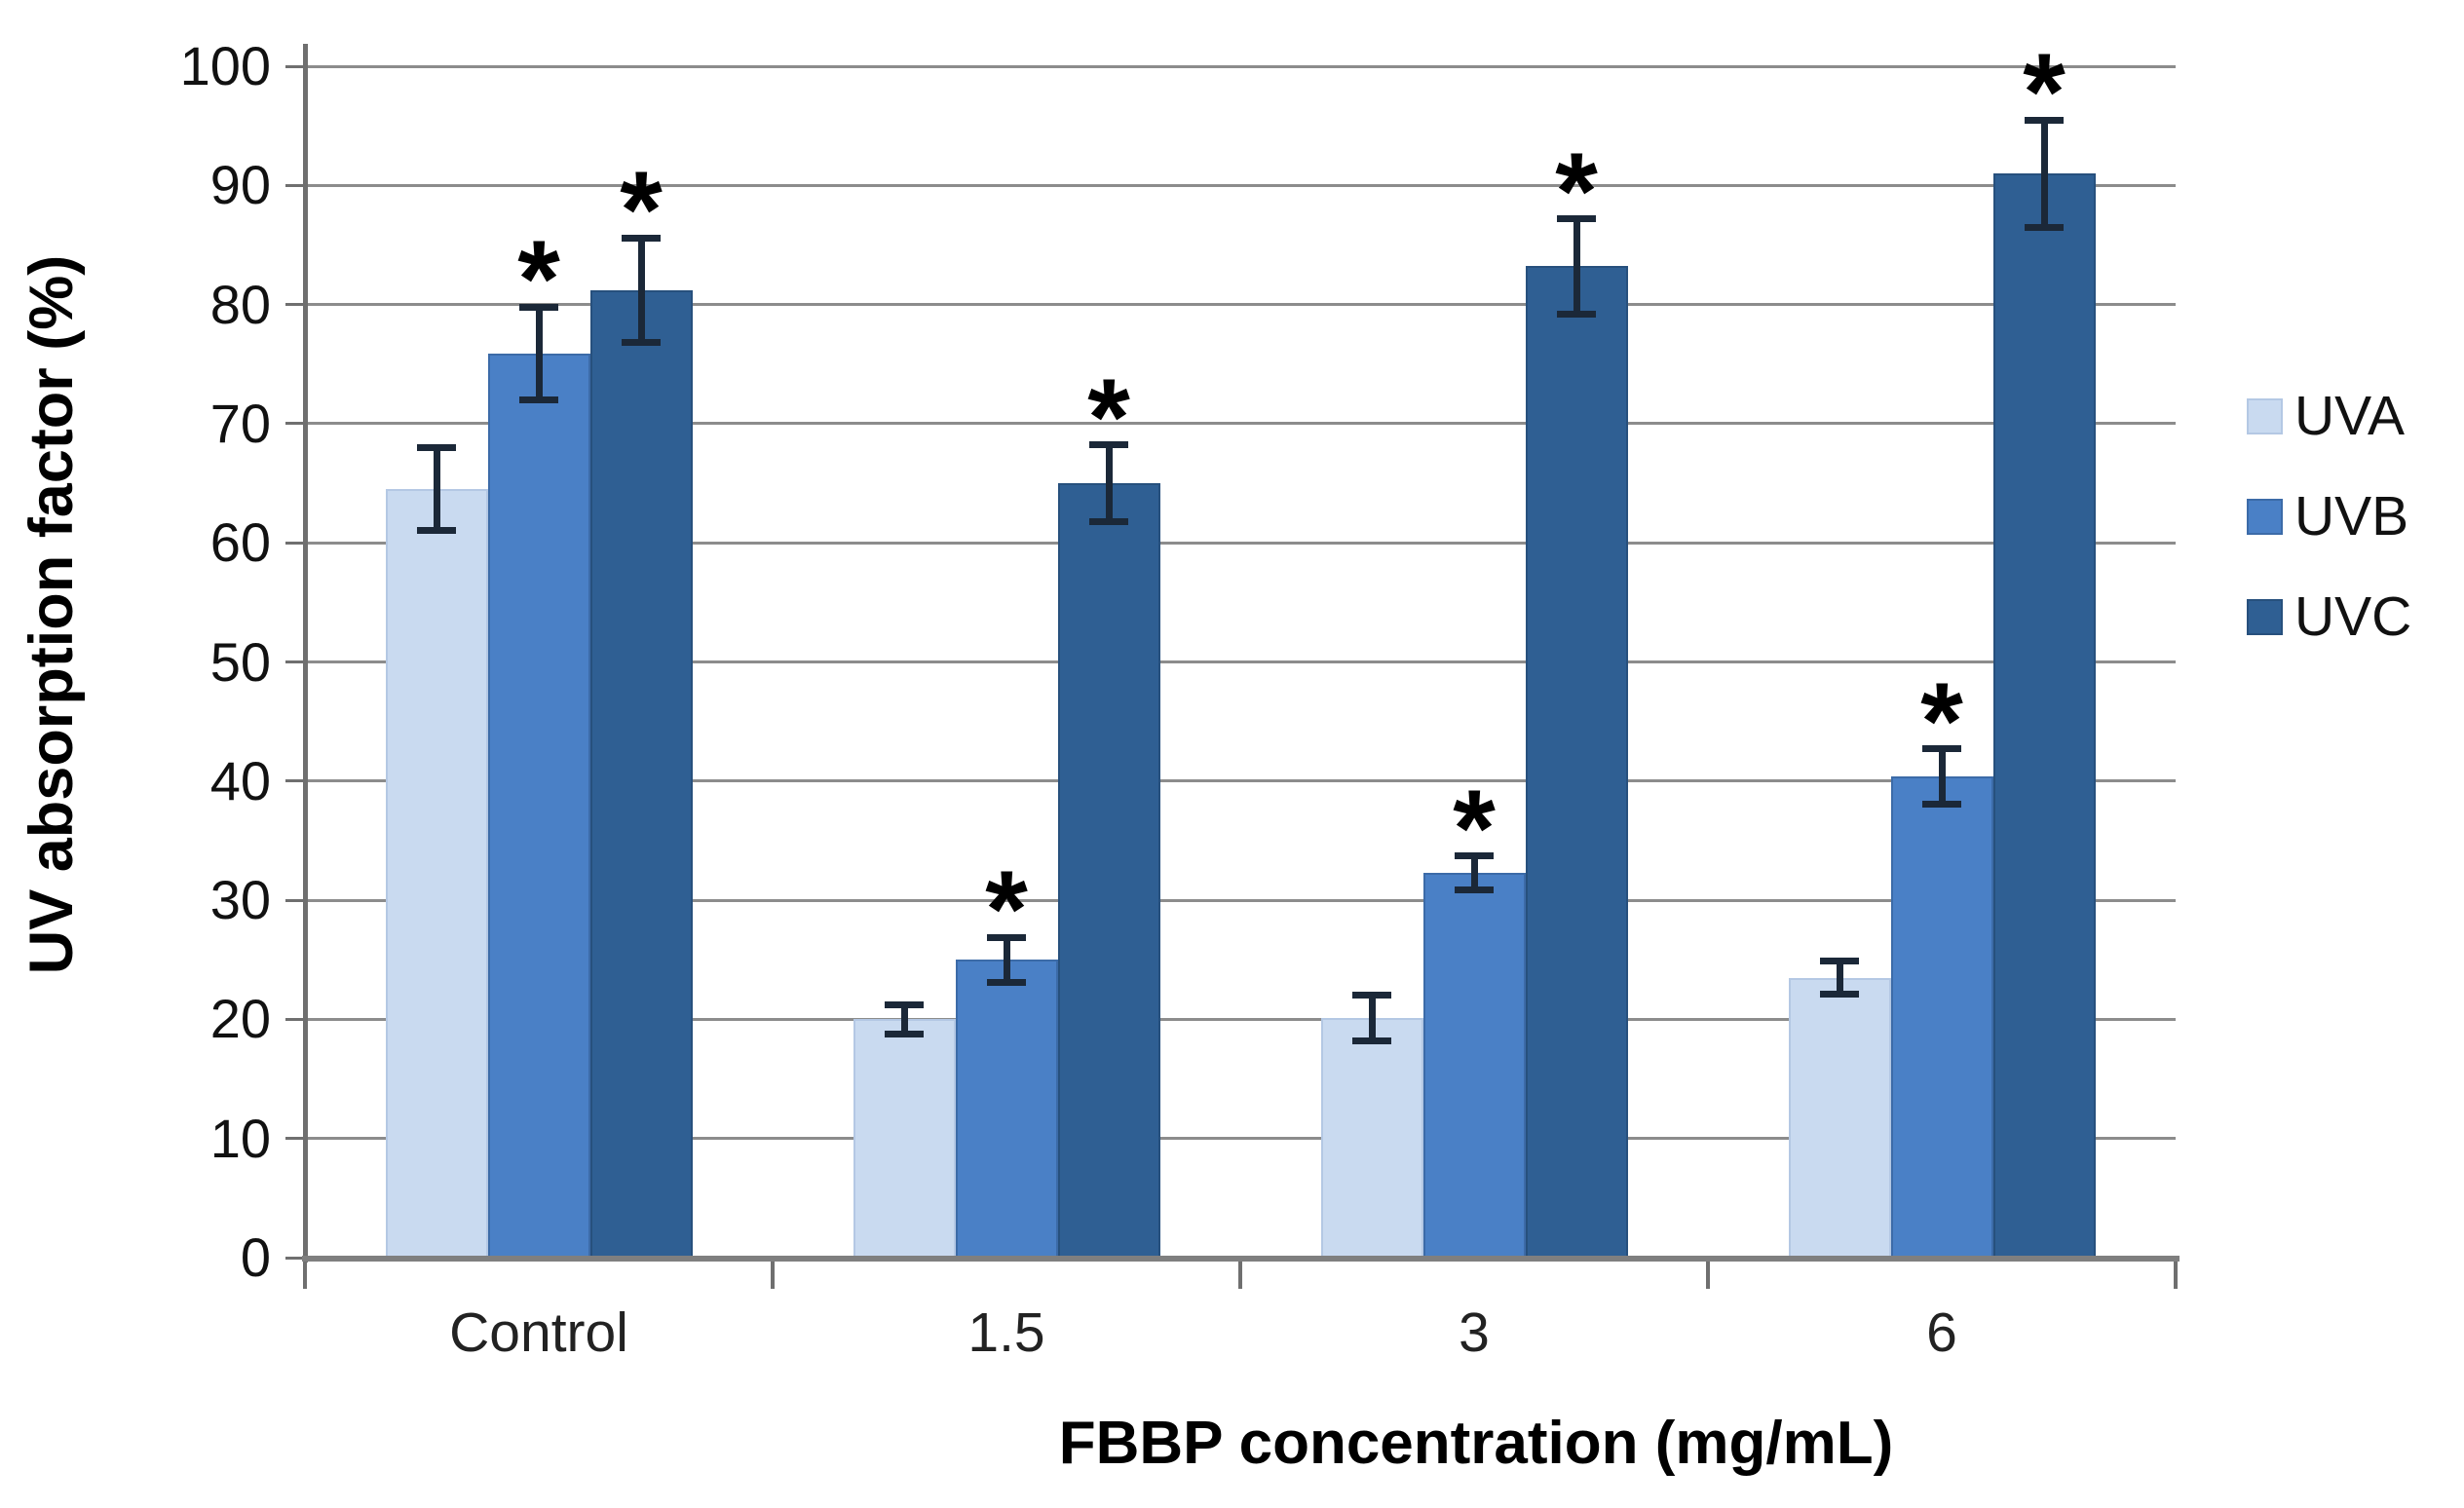 The height and width of the screenshot is (1508, 2464). Describe the element at coordinates (1941, 721) in the screenshot. I see `significance-asterisk-UVB-6: *` at that location.